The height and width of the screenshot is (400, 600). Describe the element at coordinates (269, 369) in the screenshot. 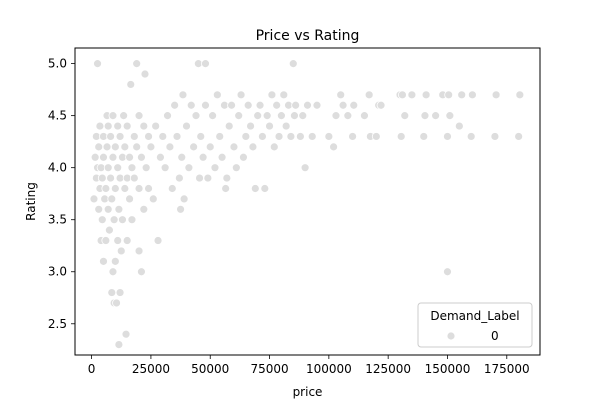

I see `x-tick-label: 75000` at that location.